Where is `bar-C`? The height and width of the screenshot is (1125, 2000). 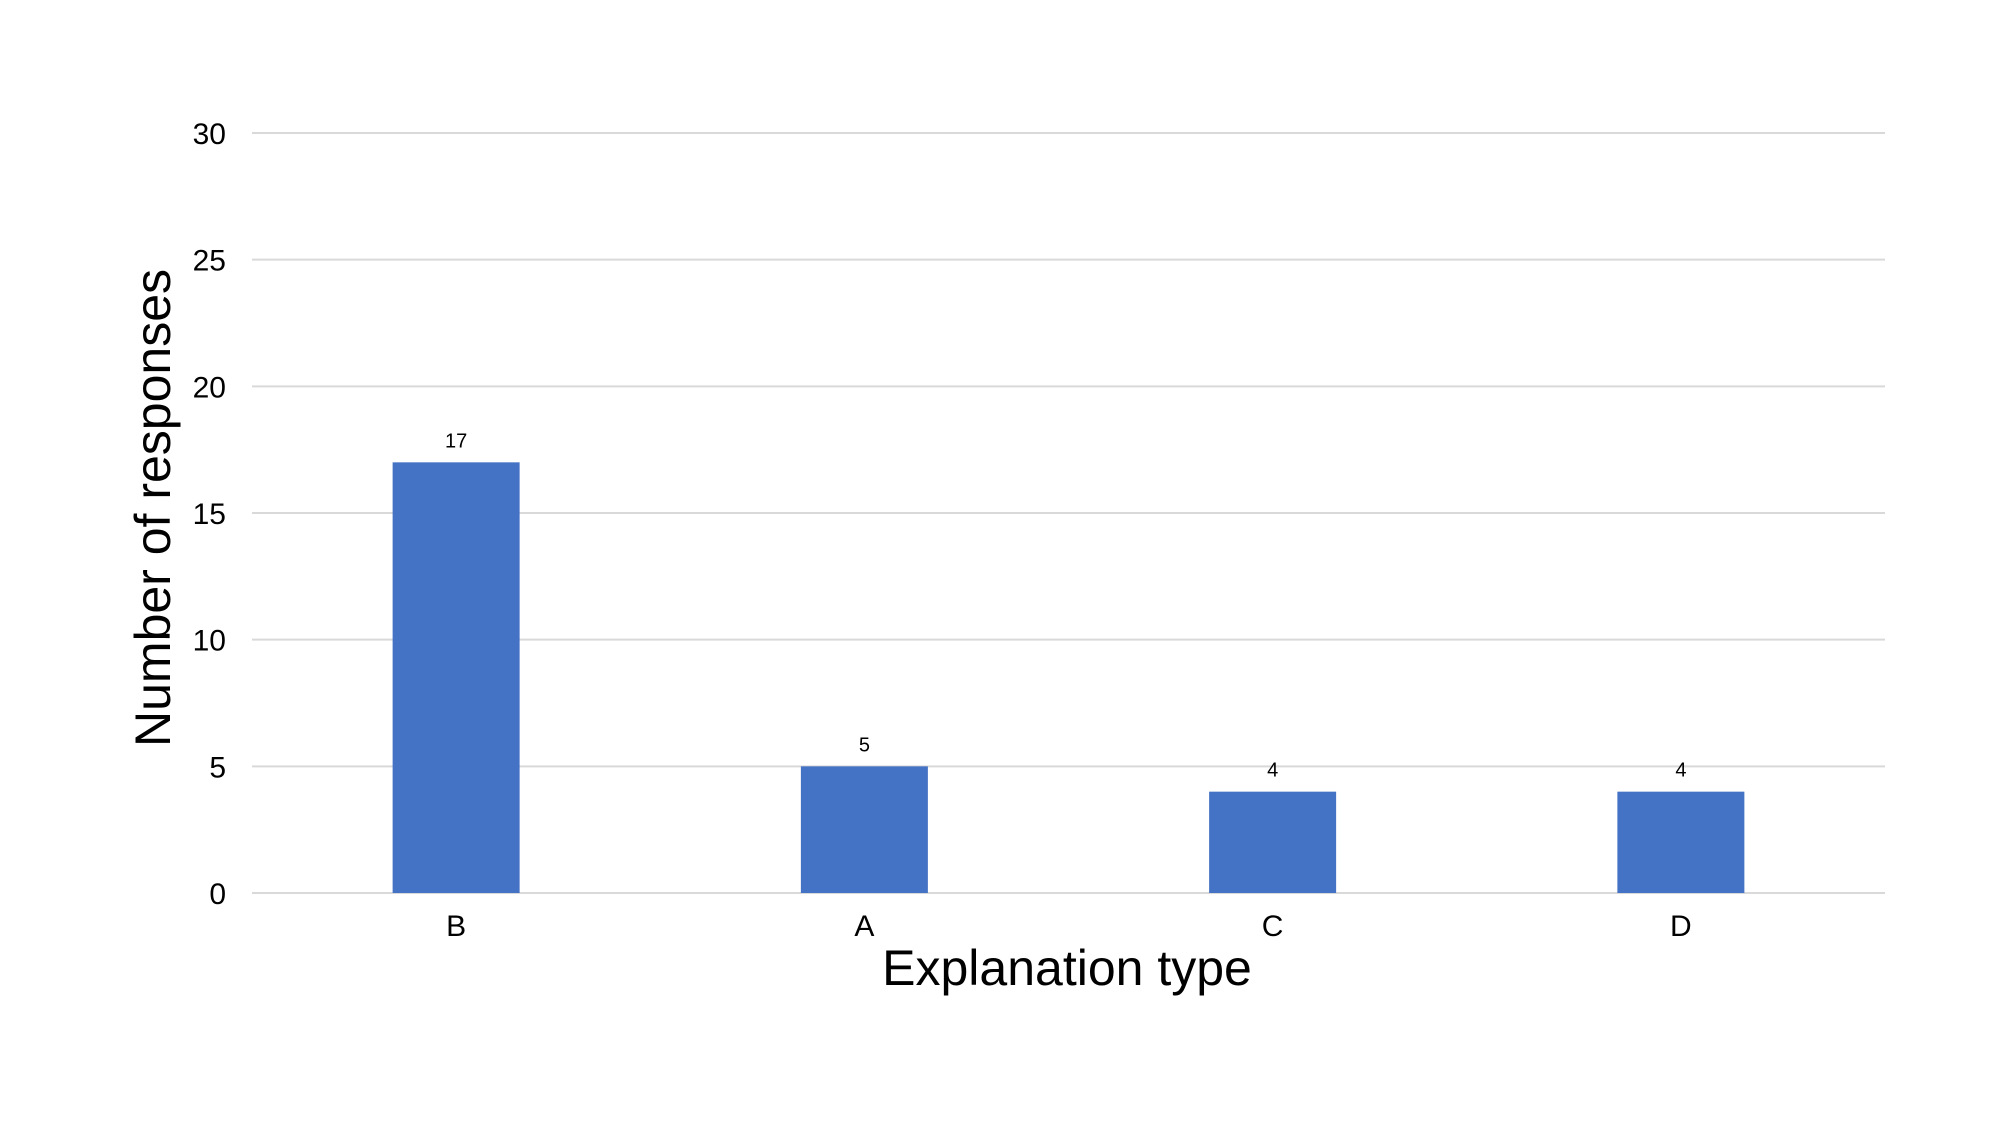
bar-C is located at coordinates (1273, 842).